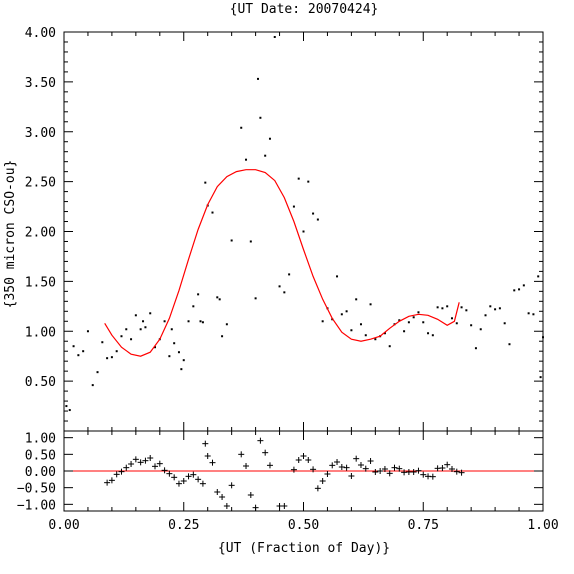 This screenshot has height=574, width=574. I want to click on y-axis-label: {350 micron CSO-ou}, so click(10, 234).